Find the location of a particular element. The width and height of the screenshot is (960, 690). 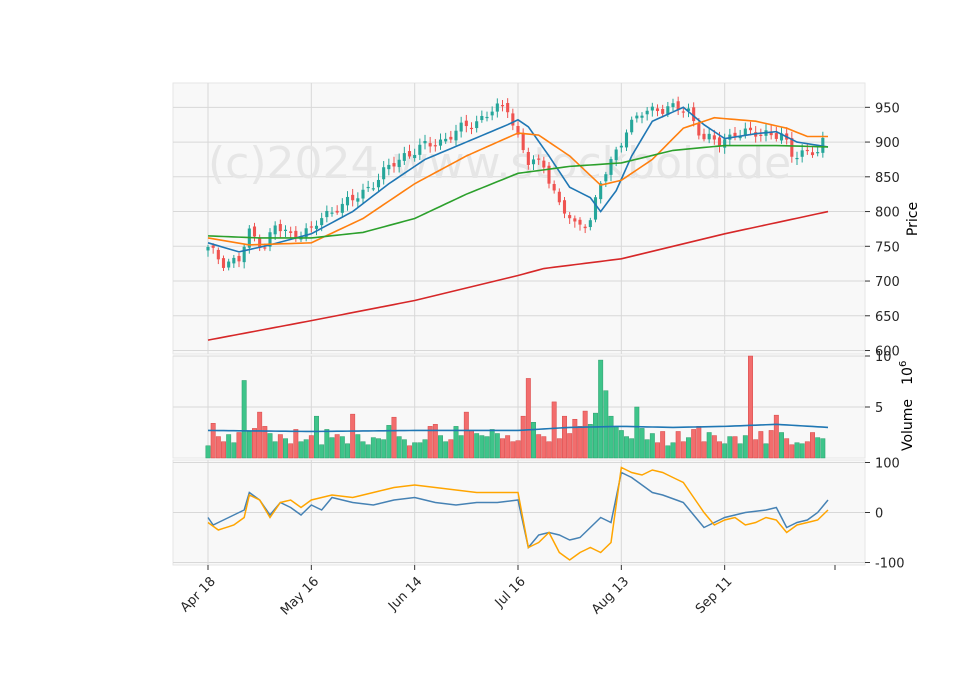

moving-average-ma-long is located at coordinates (518, 275).